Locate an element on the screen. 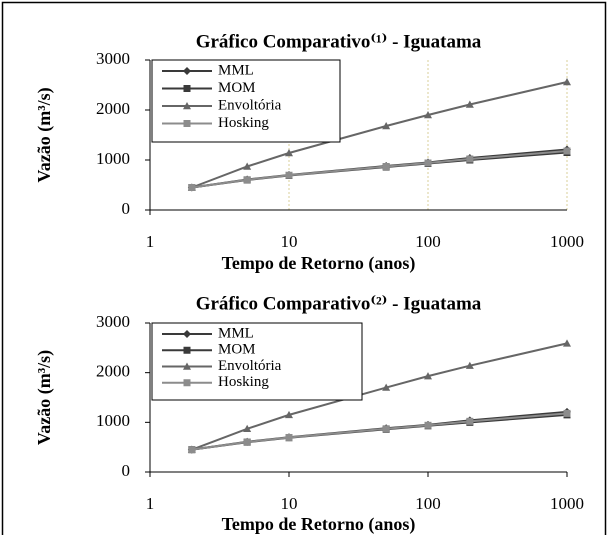 The image size is (613, 535). chart-title: Gráfico Comparativo⁽²⁾ - Iguatama is located at coordinates (339, 303).